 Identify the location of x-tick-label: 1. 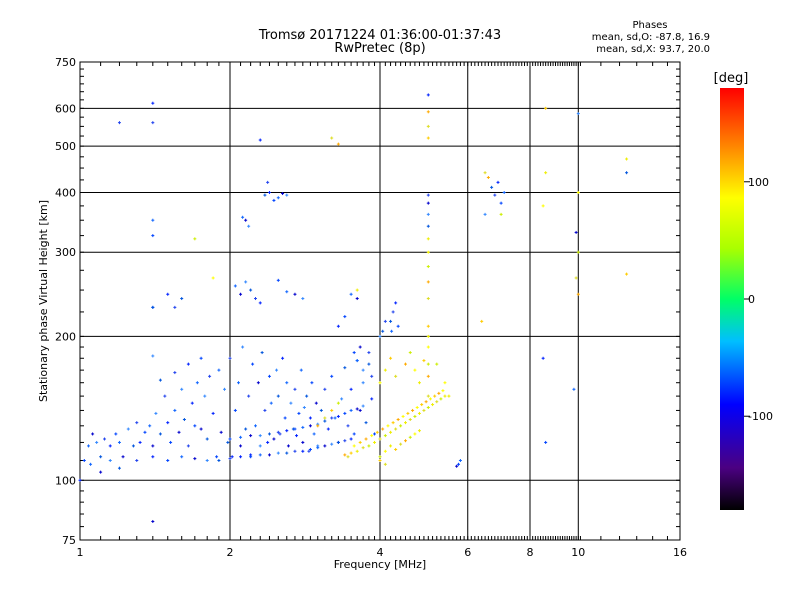
(80, 552).